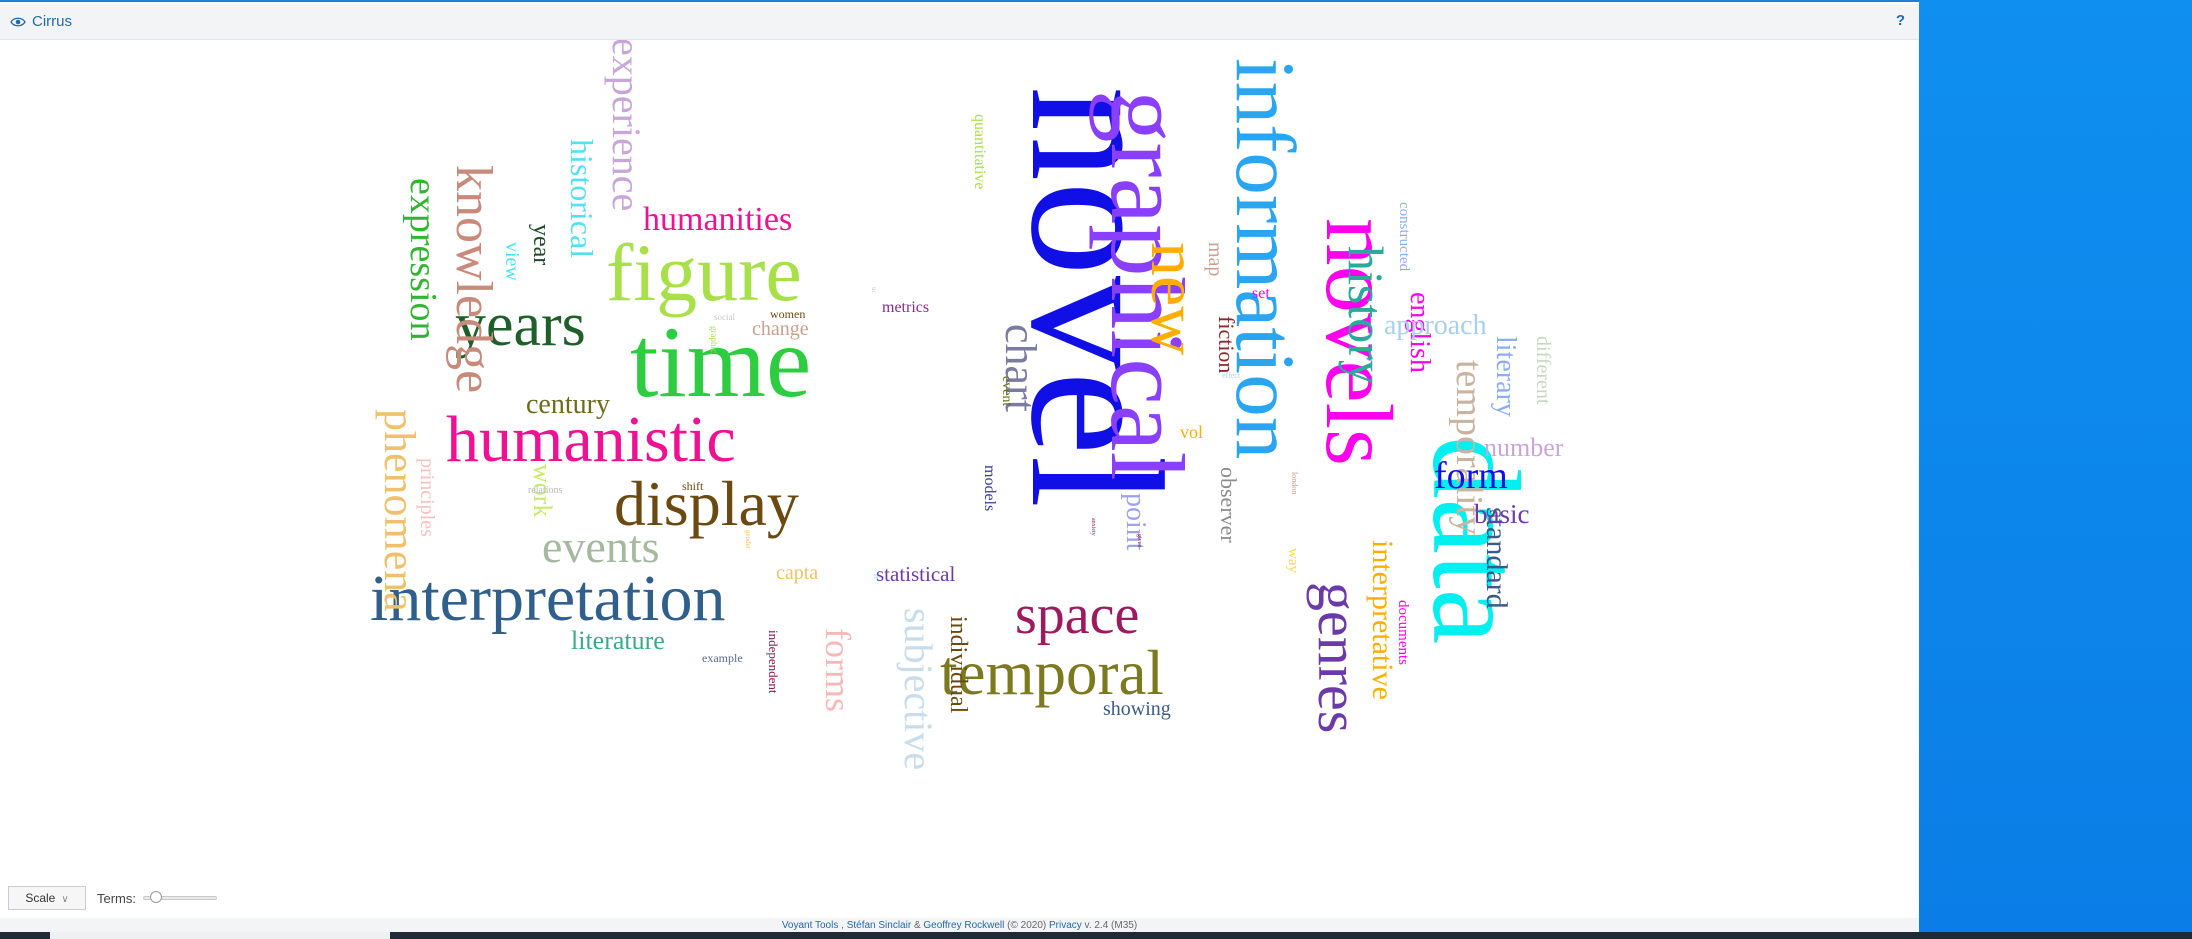 This screenshot has width=2192, height=939. Describe the element at coordinates (713, 339) in the screenshot. I see `cloud-word-graphic: graphic` at that location.